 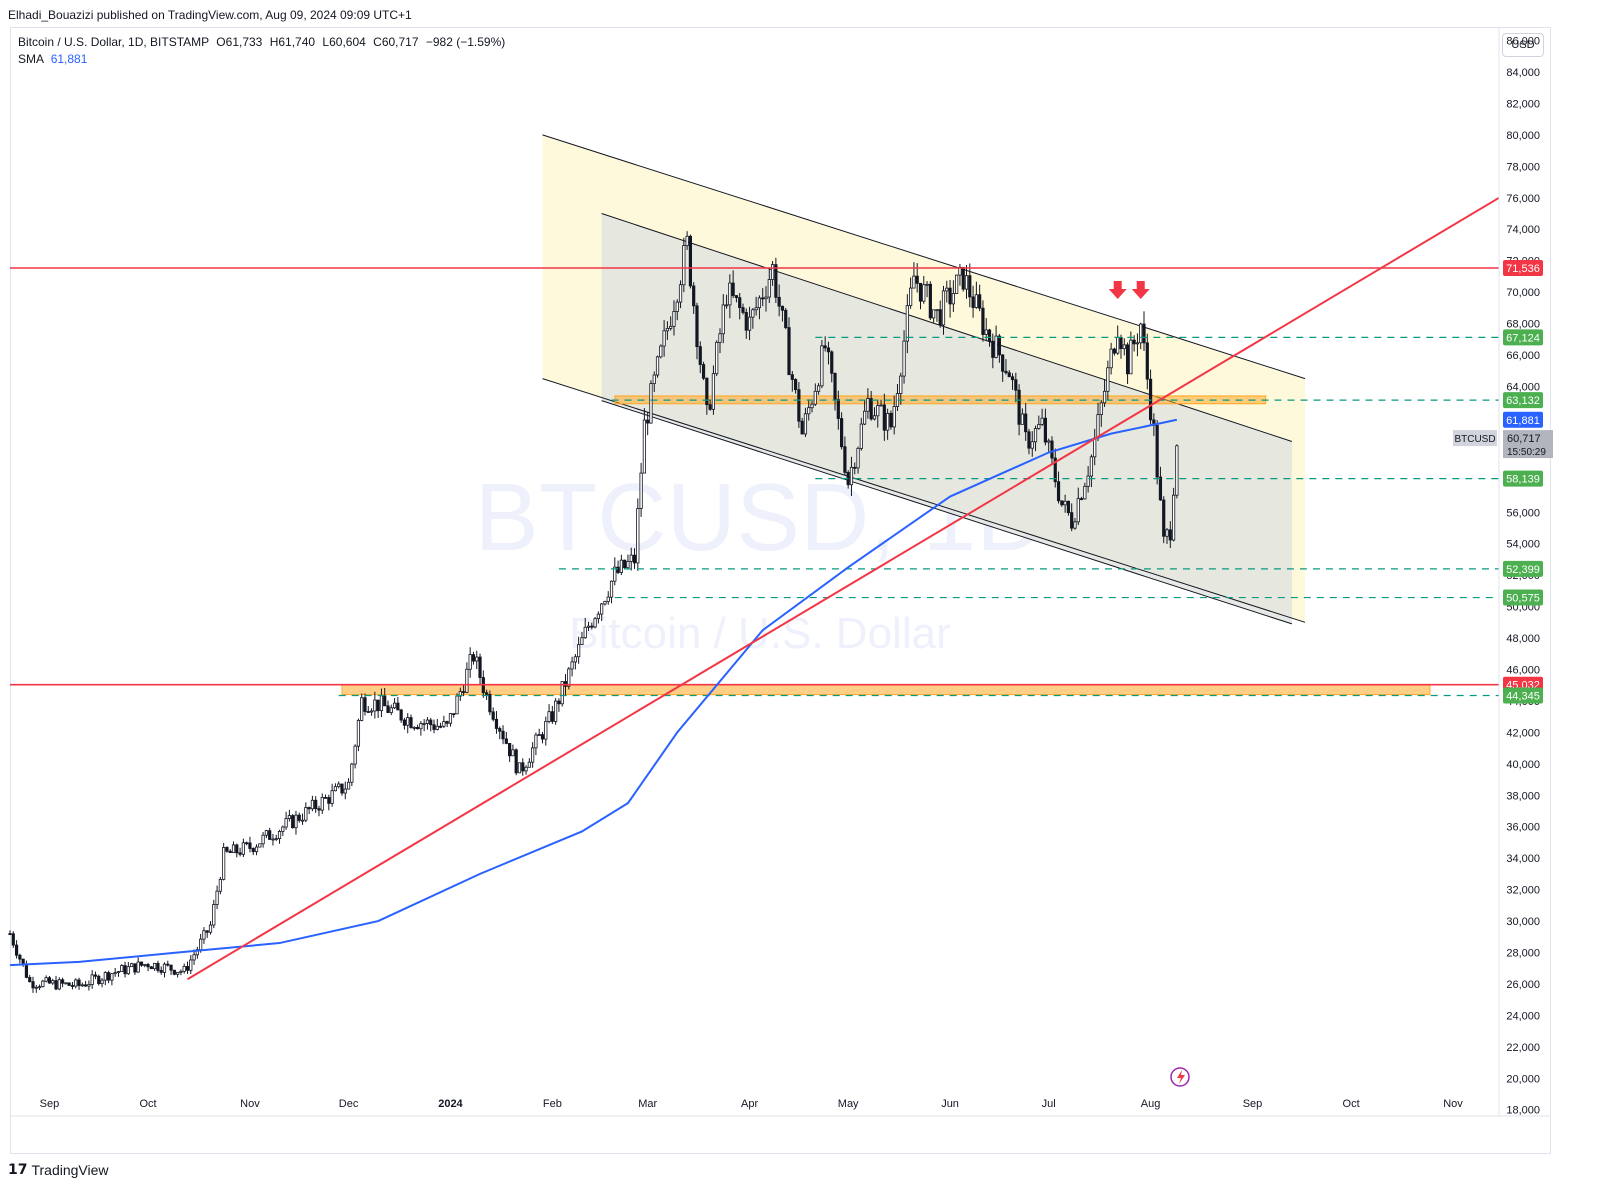 What do you see at coordinates (261, 59) in the screenshot?
I see `sma-row: SMA 61,881` at bounding box center [261, 59].